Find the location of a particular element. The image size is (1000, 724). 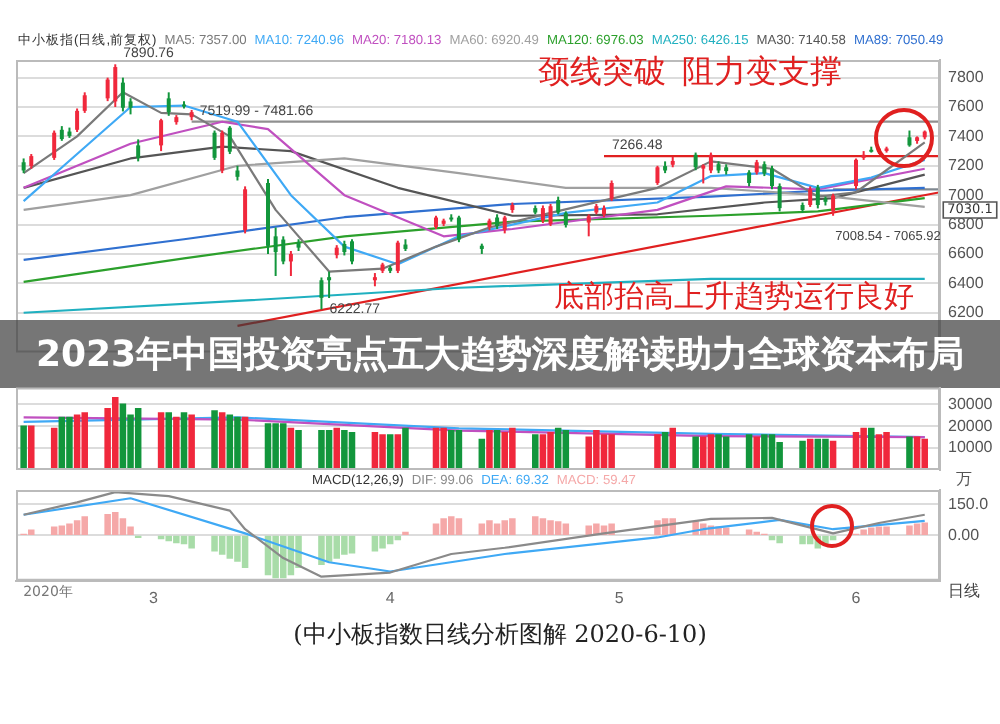

y-axis-title: 万 is located at coordinates (964, 479).